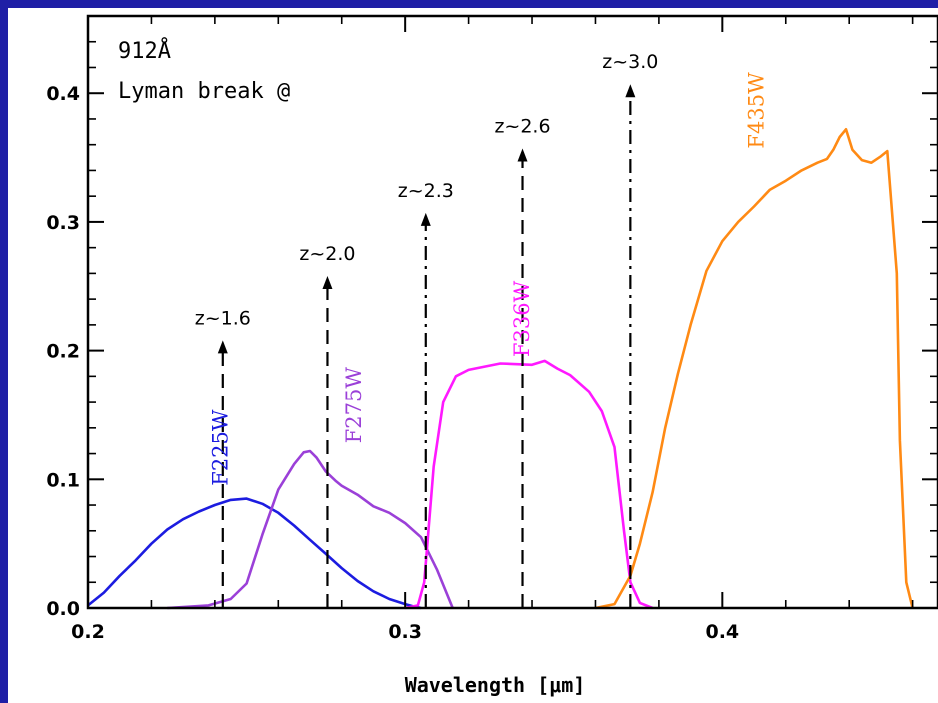 This screenshot has width=938, height=703. Describe the element at coordinates (722, 632) in the screenshot. I see `x-tick-label: 0.4` at that location.